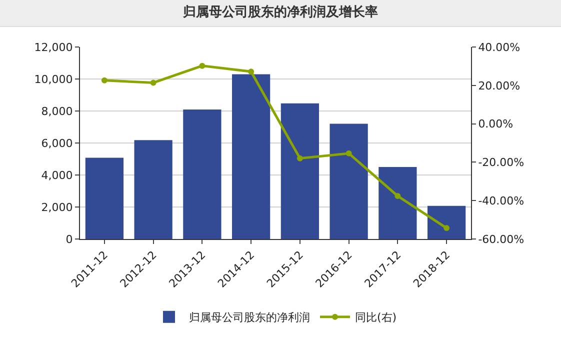 The height and width of the screenshot is (342, 561). What do you see at coordinates (53, 47) in the screenshot?
I see `y-tick-label: 12,000` at bounding box center [53, 47].